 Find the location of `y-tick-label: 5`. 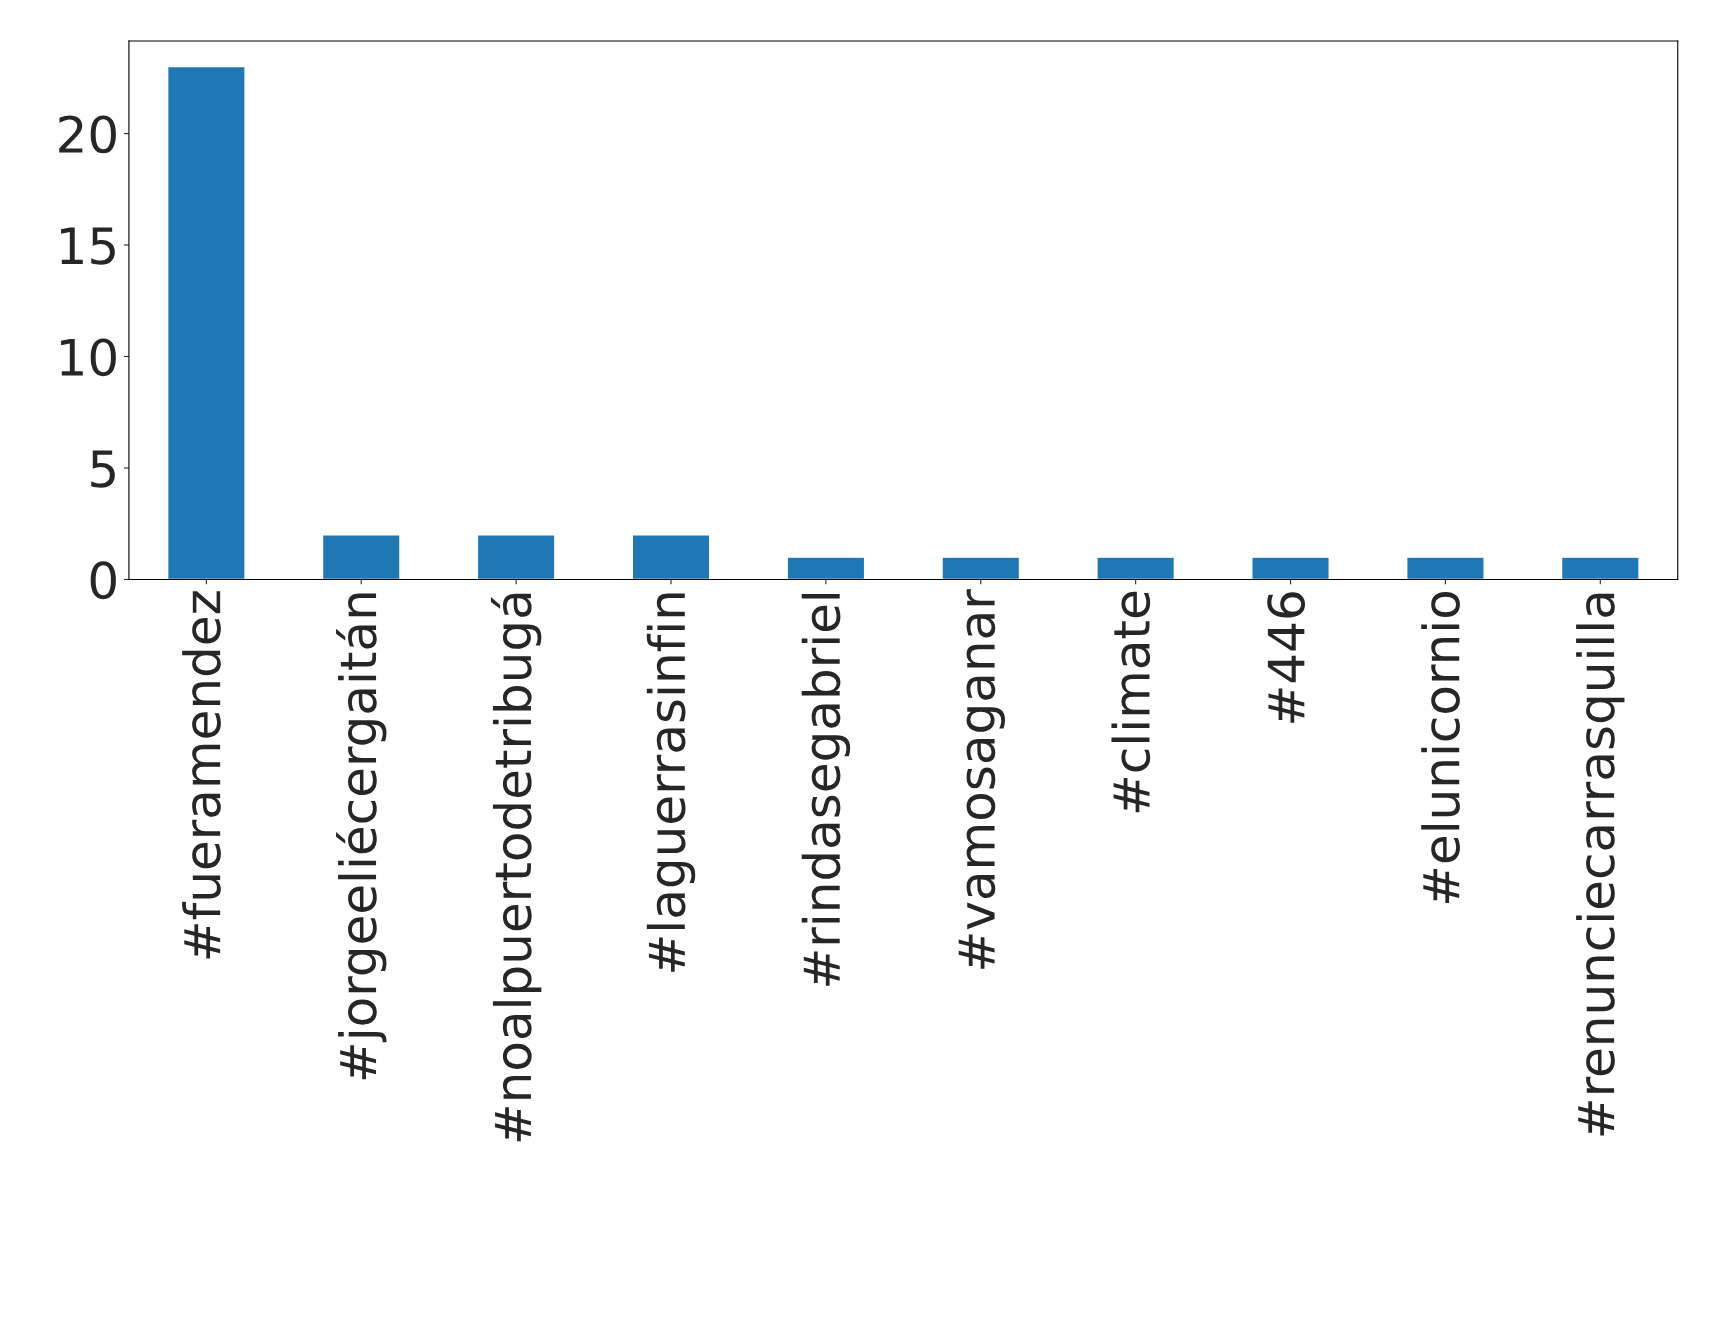

y-tick-label: 5 is located at coordinates (103, 469).